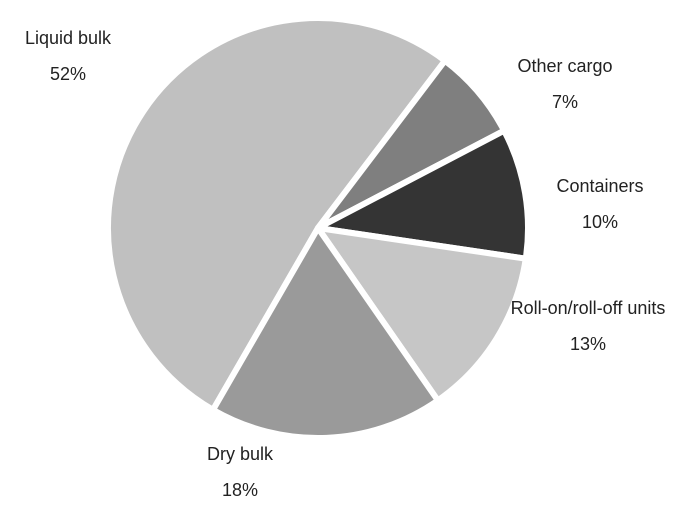 This screenshot has height=507, width=674. What do you see at coordinates (599, 204) in the screenshot?
I see `slice-label: Containers 10%` at bounding box center [599, 204].